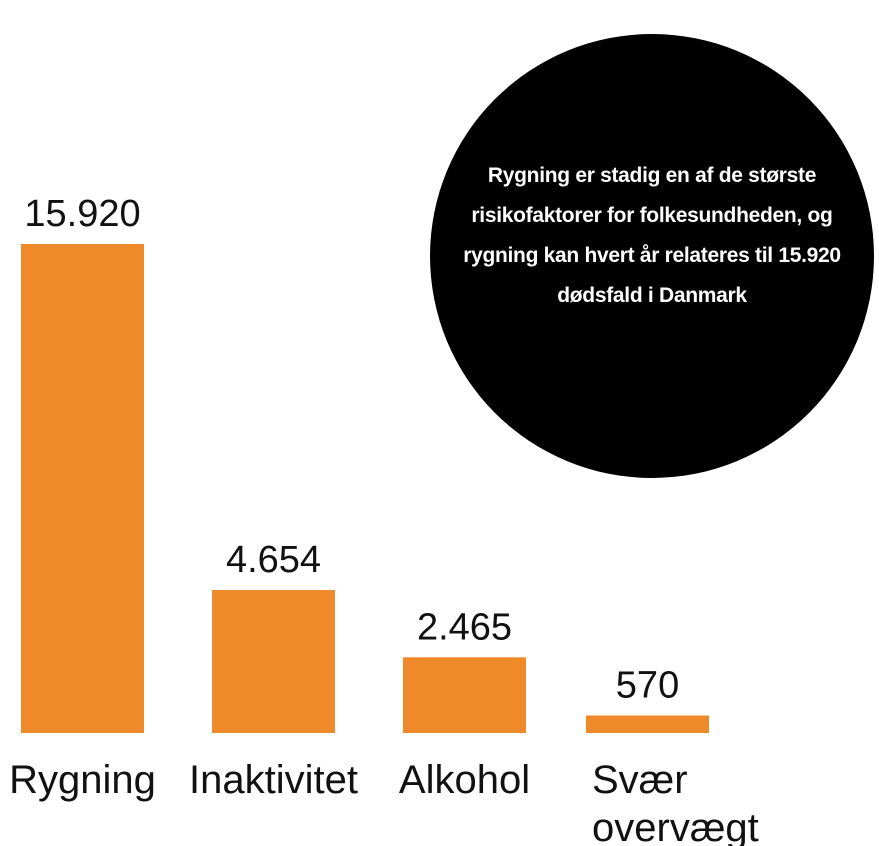  Describe the element at coordinates (640, 780) in the screenshot. I see `category-label: Svær` at that location.